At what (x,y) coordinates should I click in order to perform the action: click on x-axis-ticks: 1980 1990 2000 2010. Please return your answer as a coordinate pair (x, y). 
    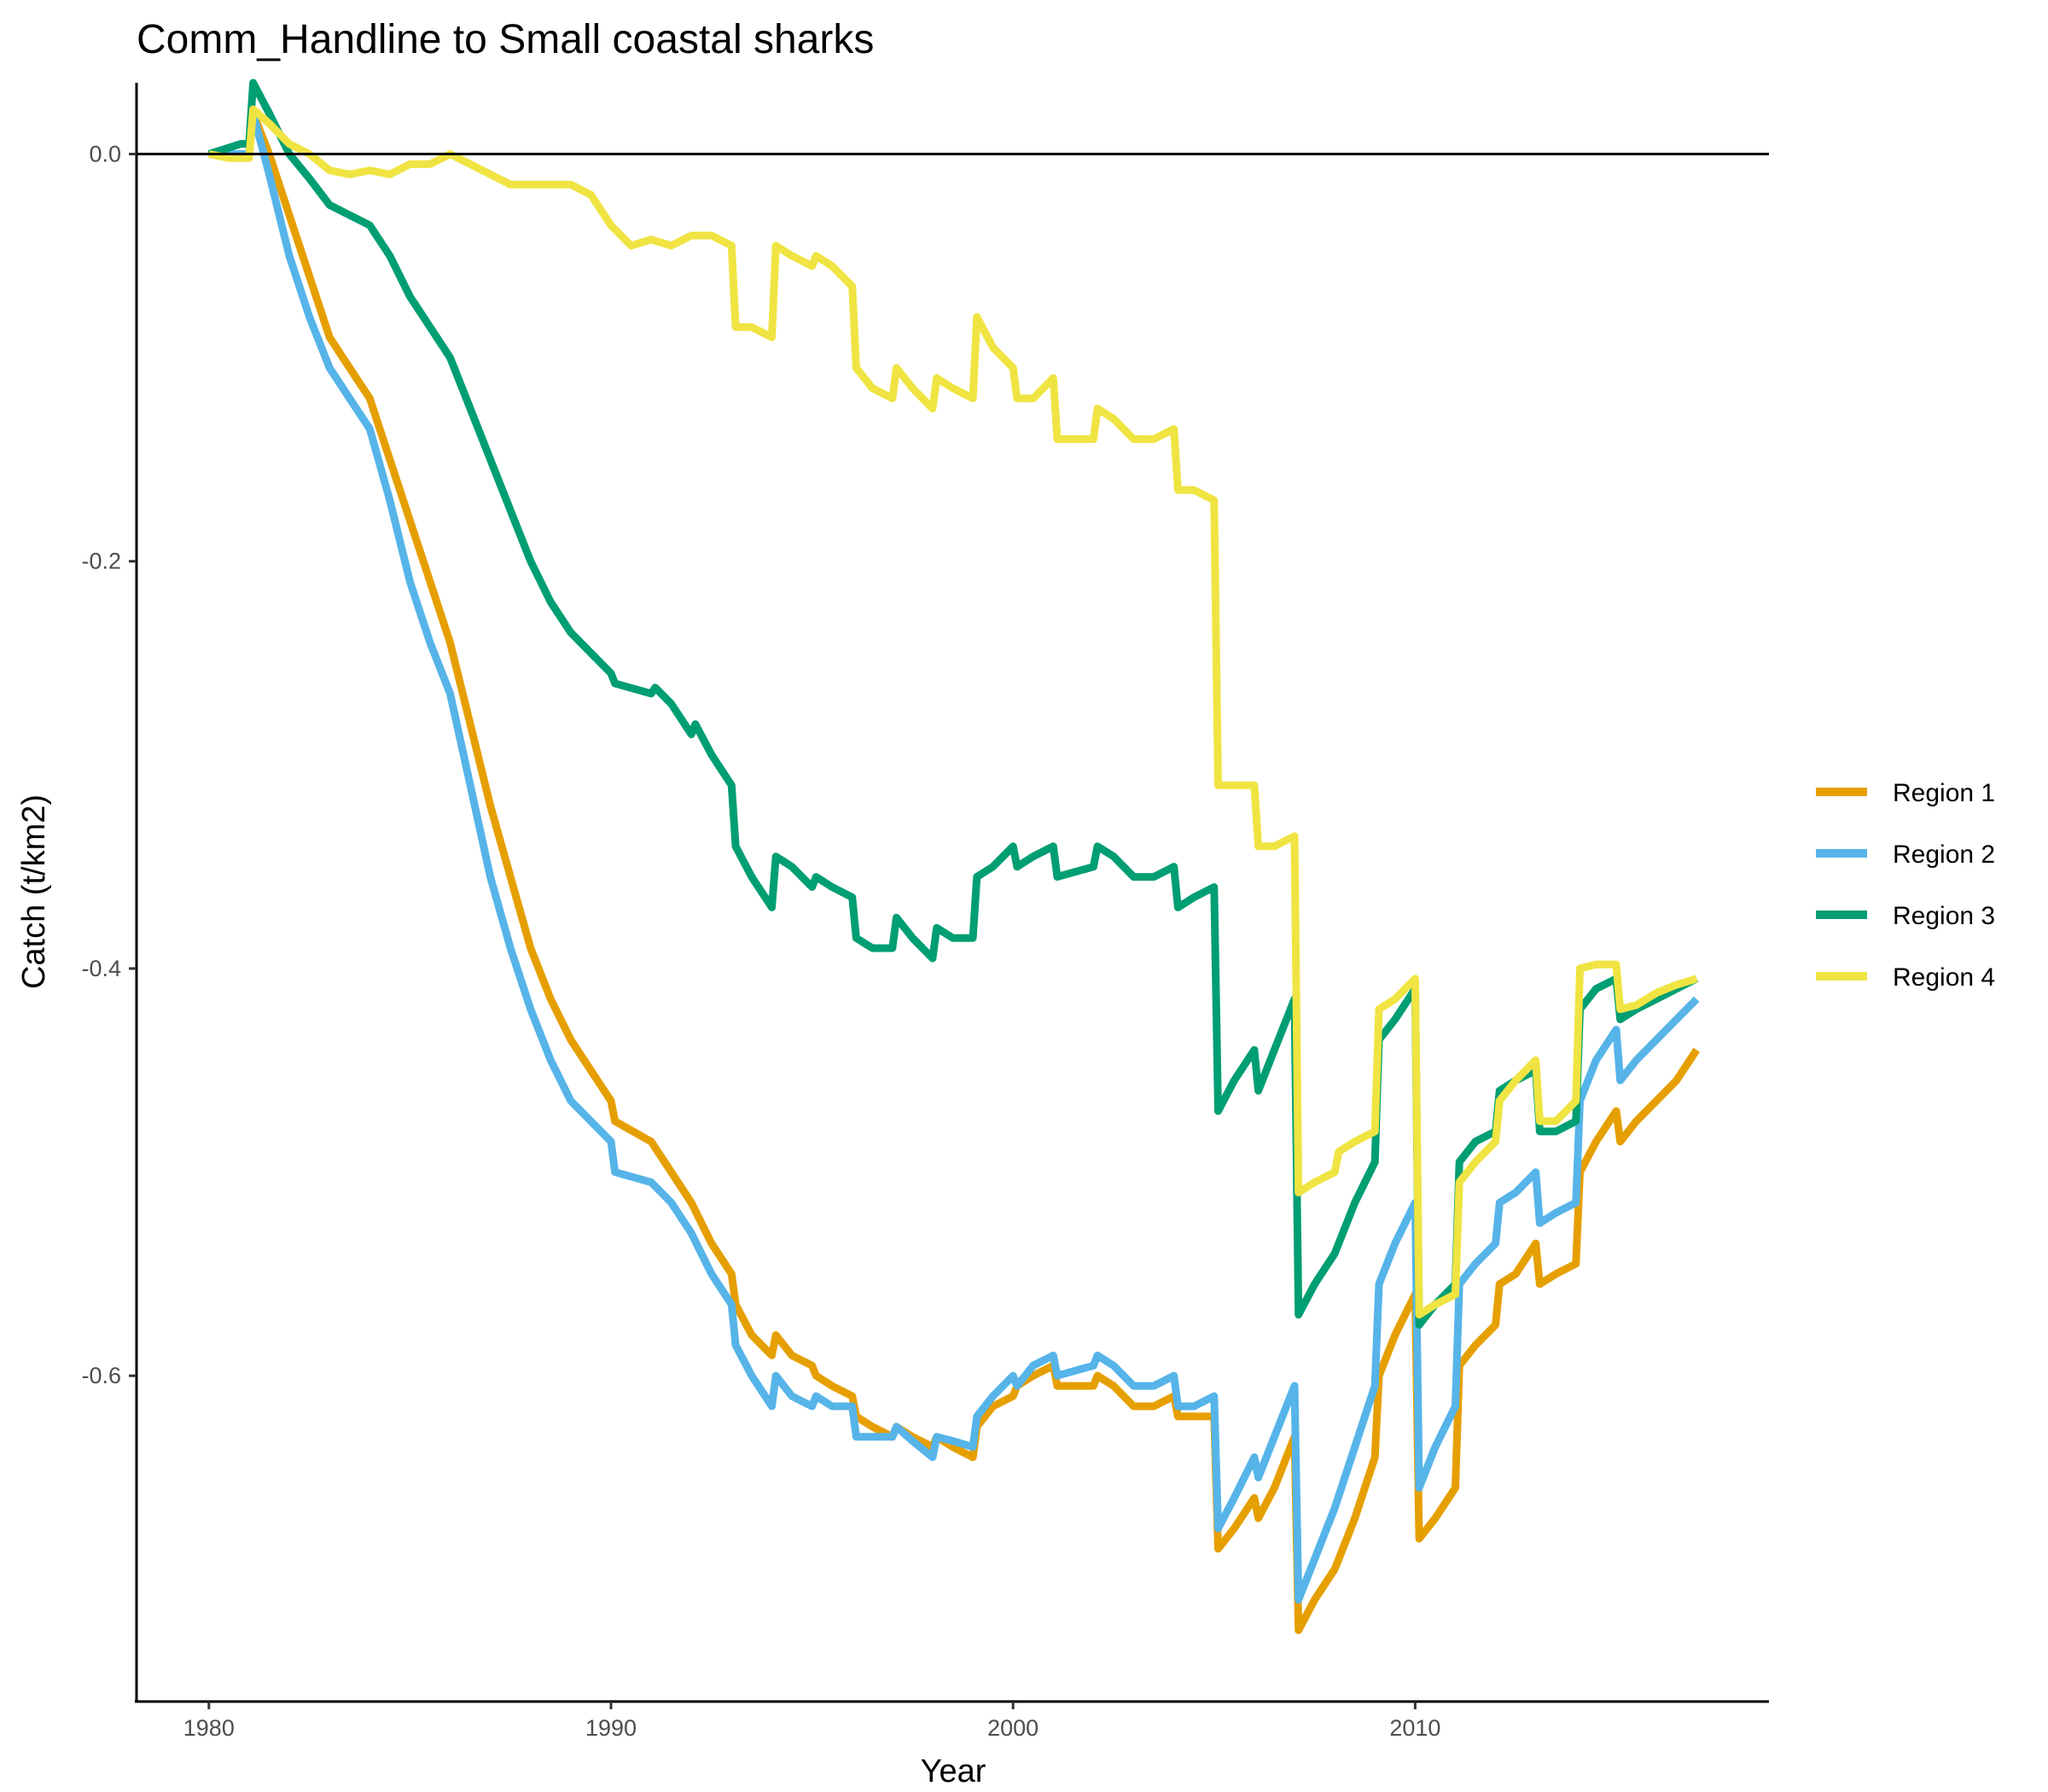
    Looking at the image, I should click on (811, 1721).